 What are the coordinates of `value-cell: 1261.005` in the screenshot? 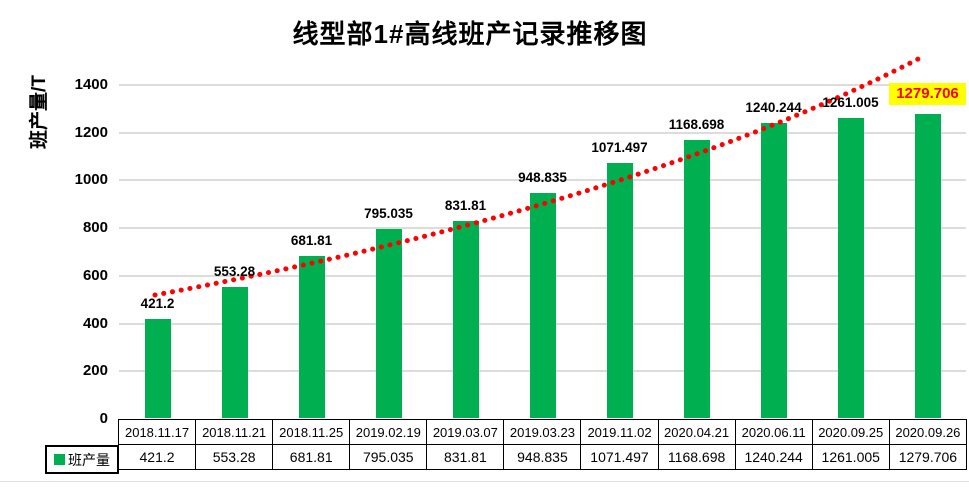 It's located at (850, 457).